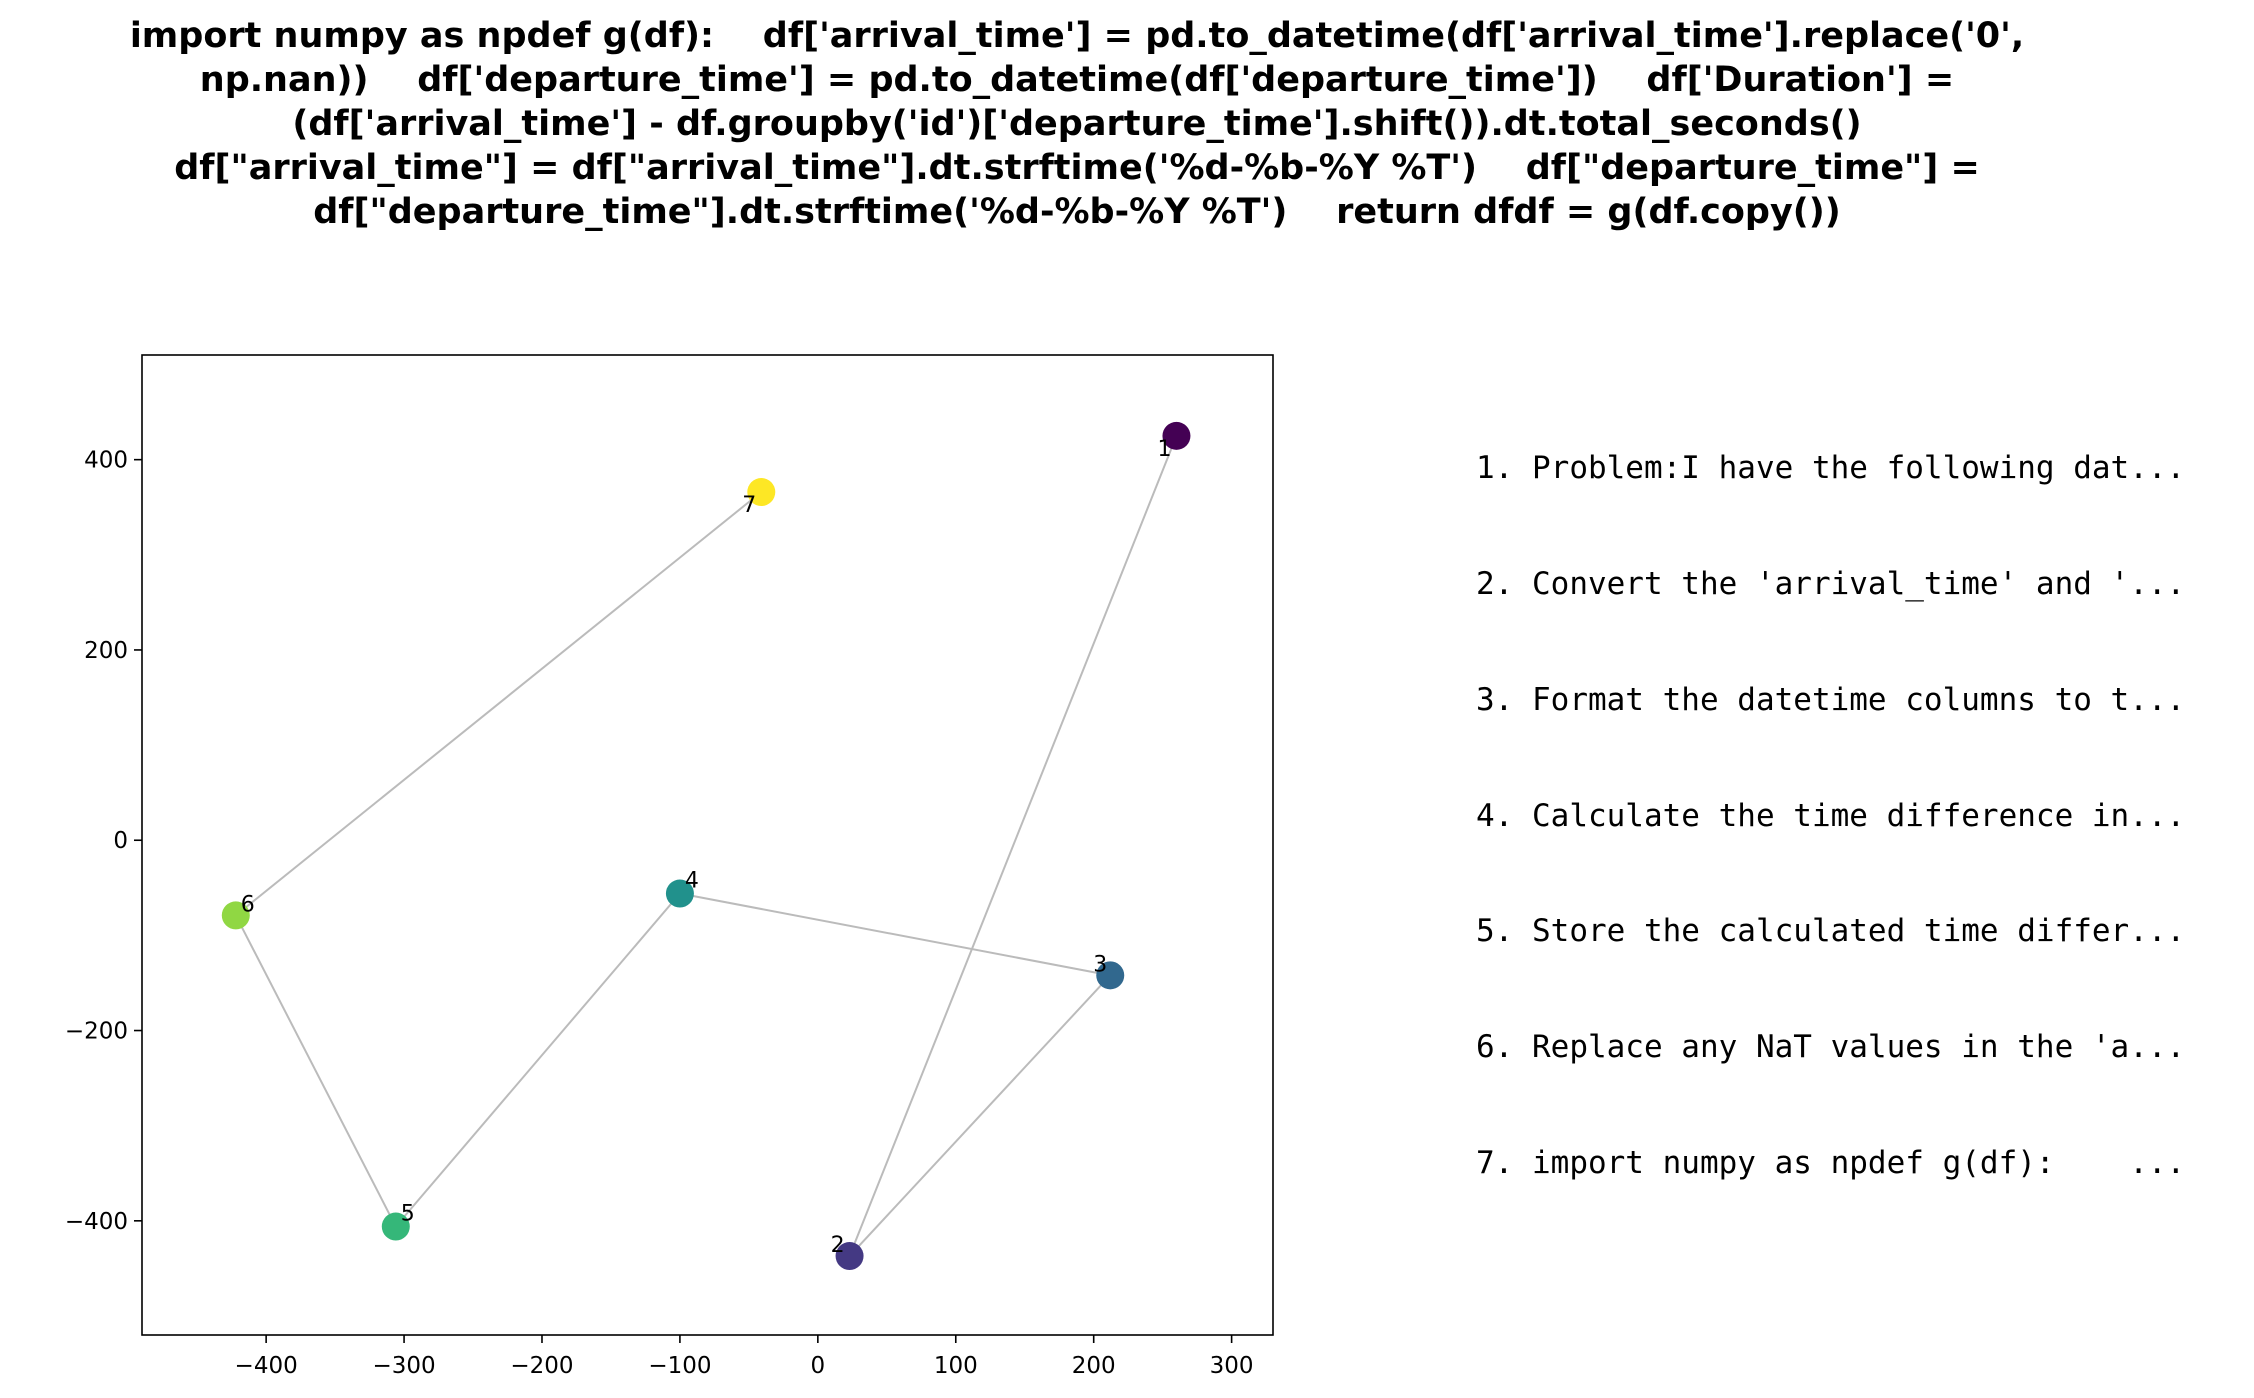 The height and width of the screenshot is (1398, 2254). What do you see at coordinates (106, 651) in the screenshot?
I see `y-tick-label: 200` at bounding box center [106, 651].